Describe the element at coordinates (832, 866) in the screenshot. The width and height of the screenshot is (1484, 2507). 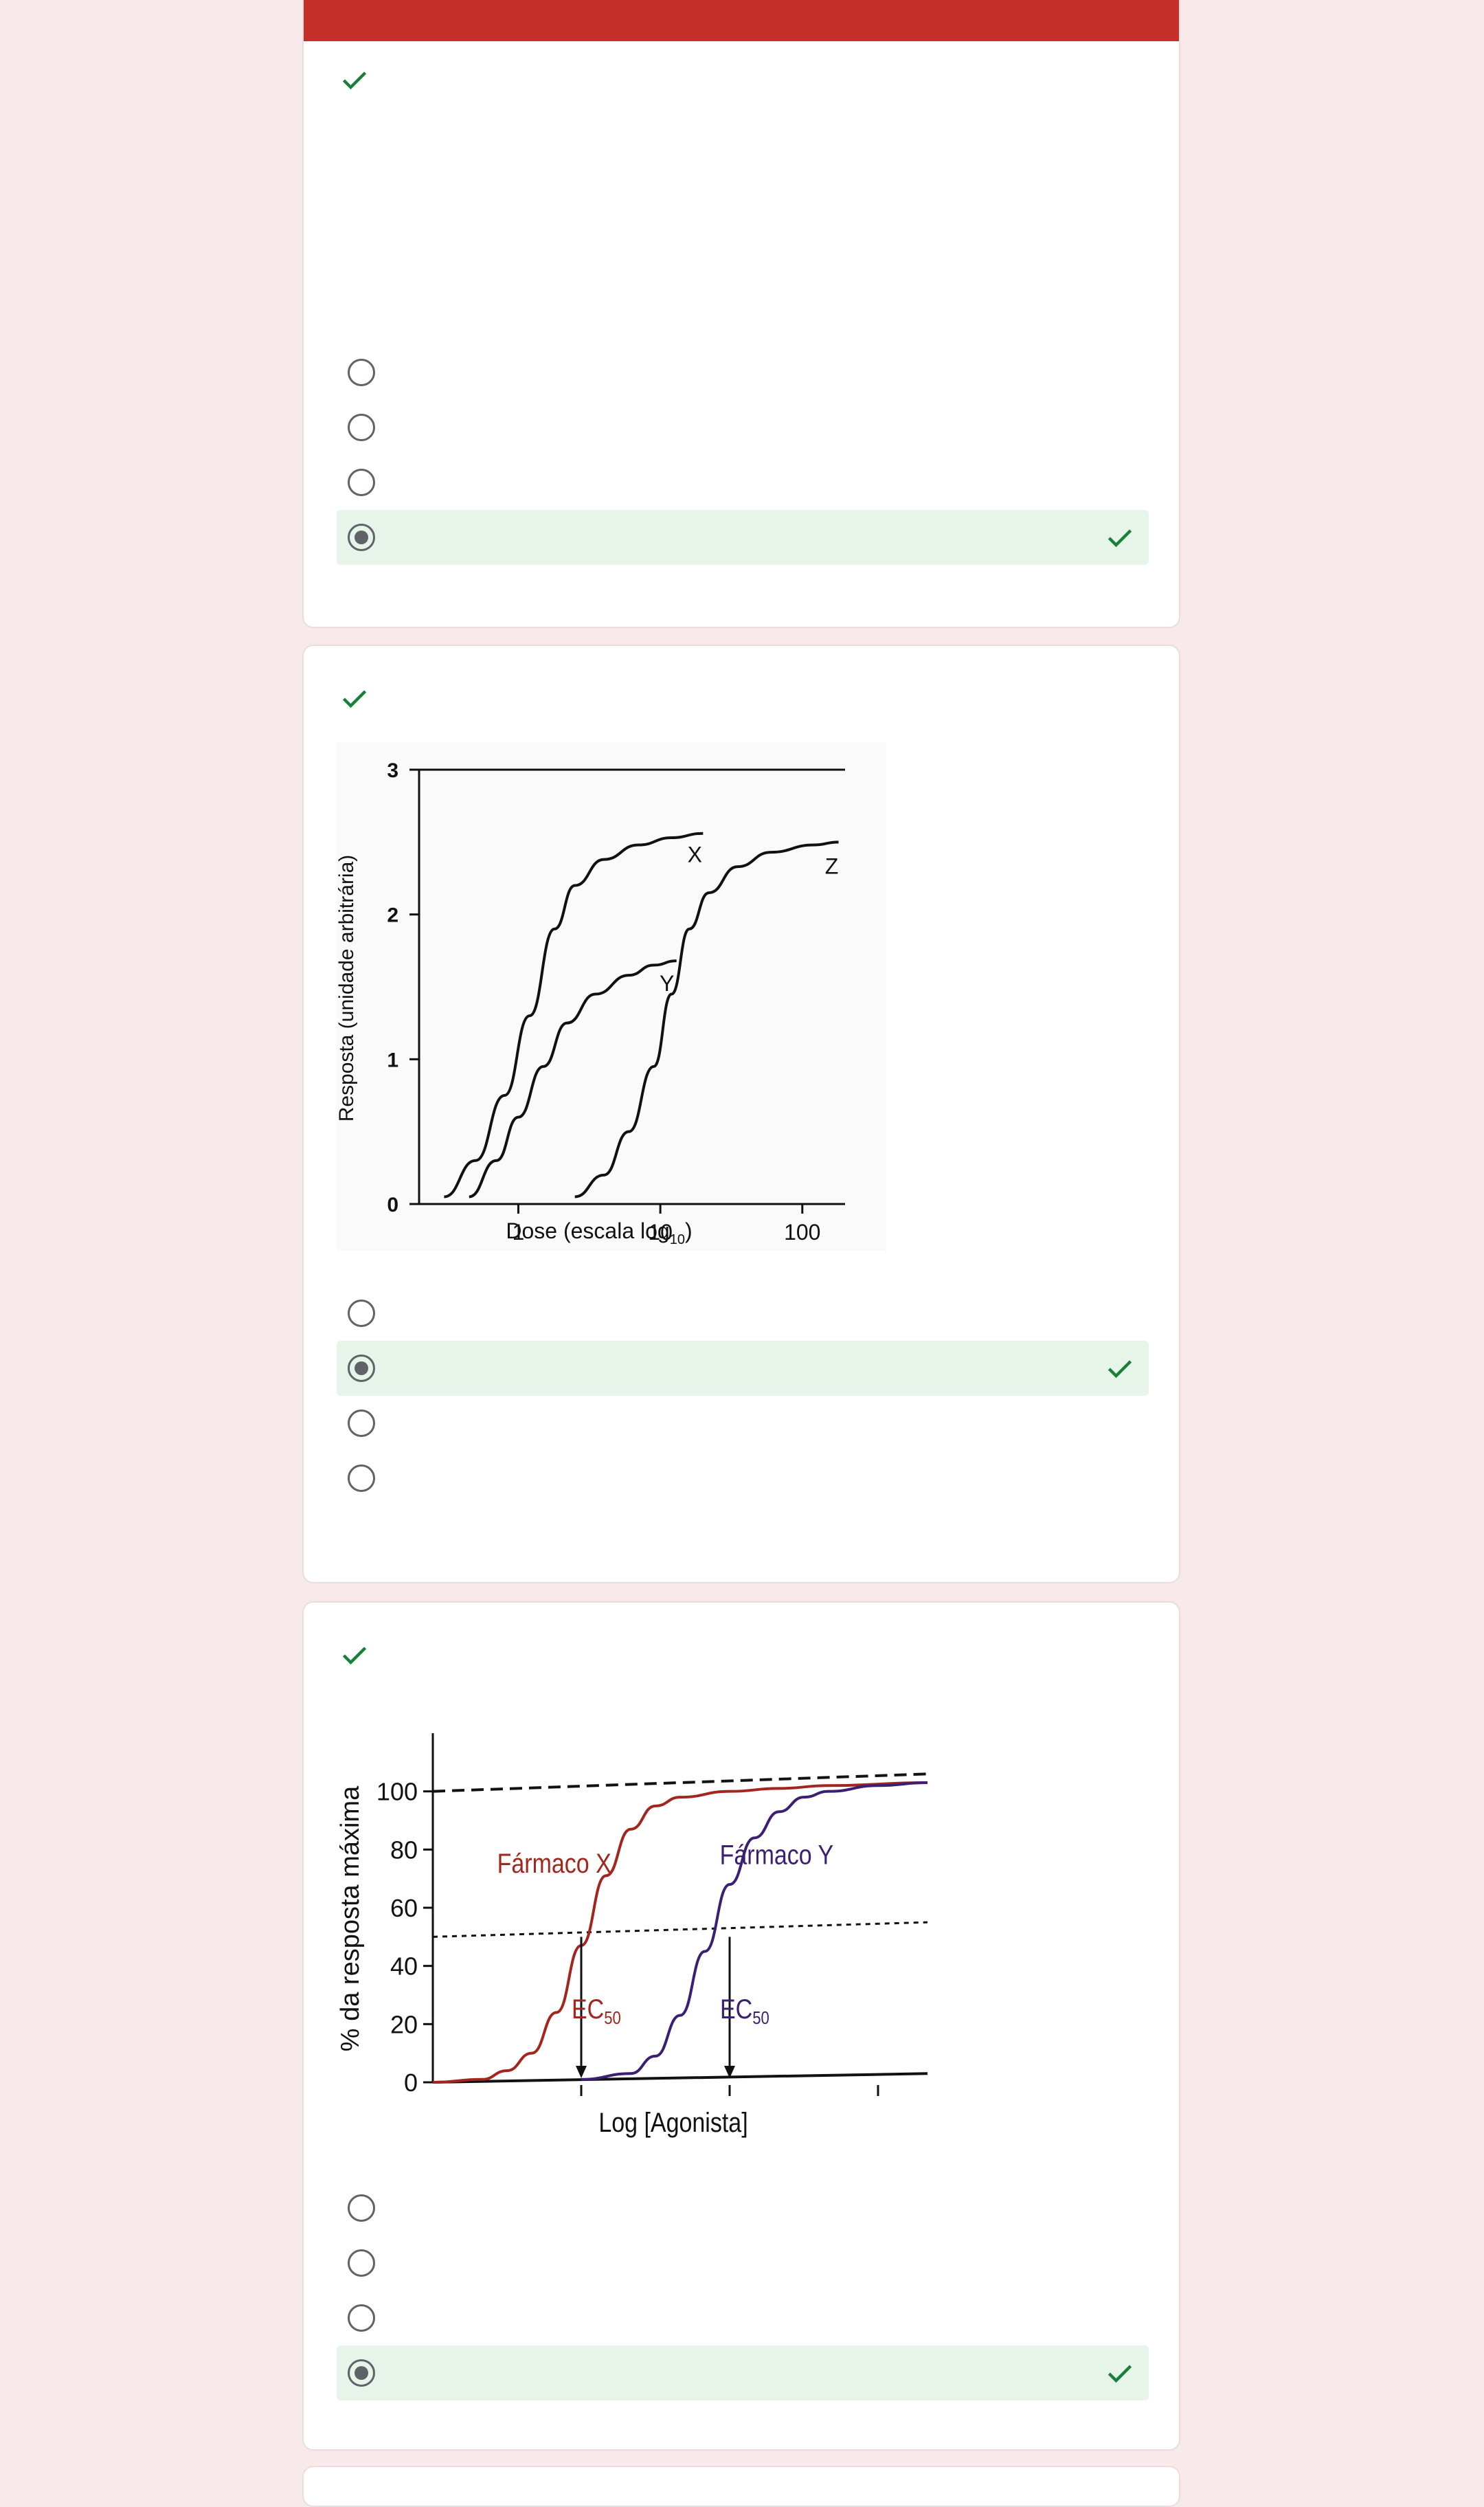
I see `series-label-z: Z` at that location.